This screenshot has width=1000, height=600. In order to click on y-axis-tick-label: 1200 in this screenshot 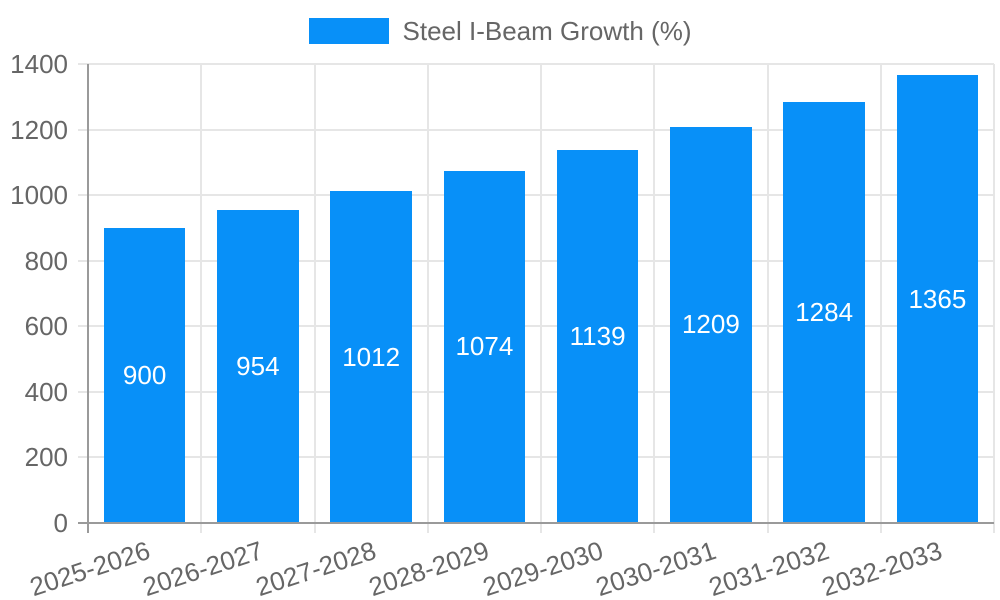, I will do `click(39, 129)`.